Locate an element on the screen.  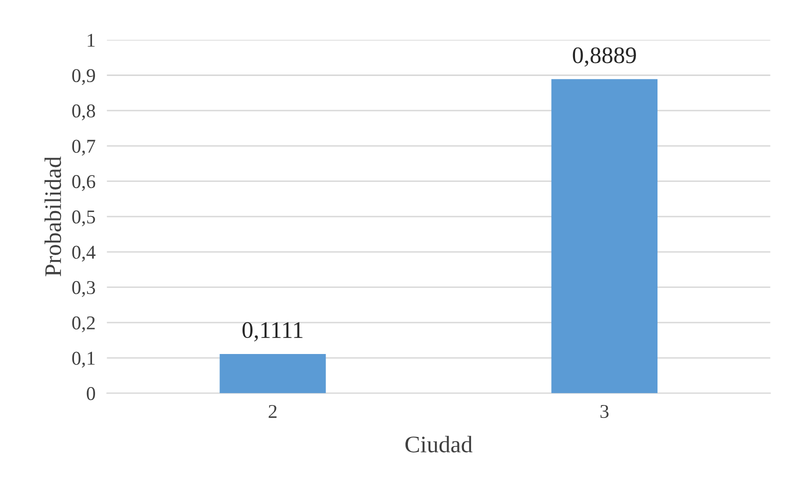
y-tick-label: 0,4 is located at coordinates (84, 254).